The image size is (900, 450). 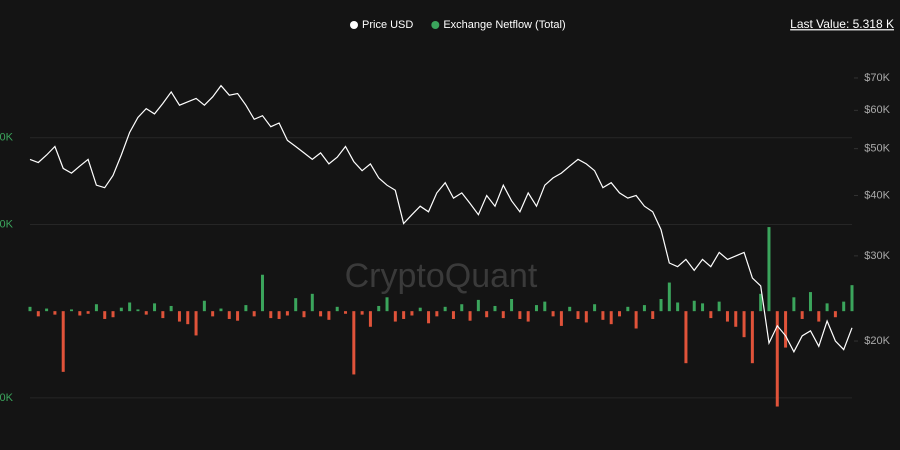 I want to click on last-value: Last Value: 5.318 K, so click(x=842, y=24).